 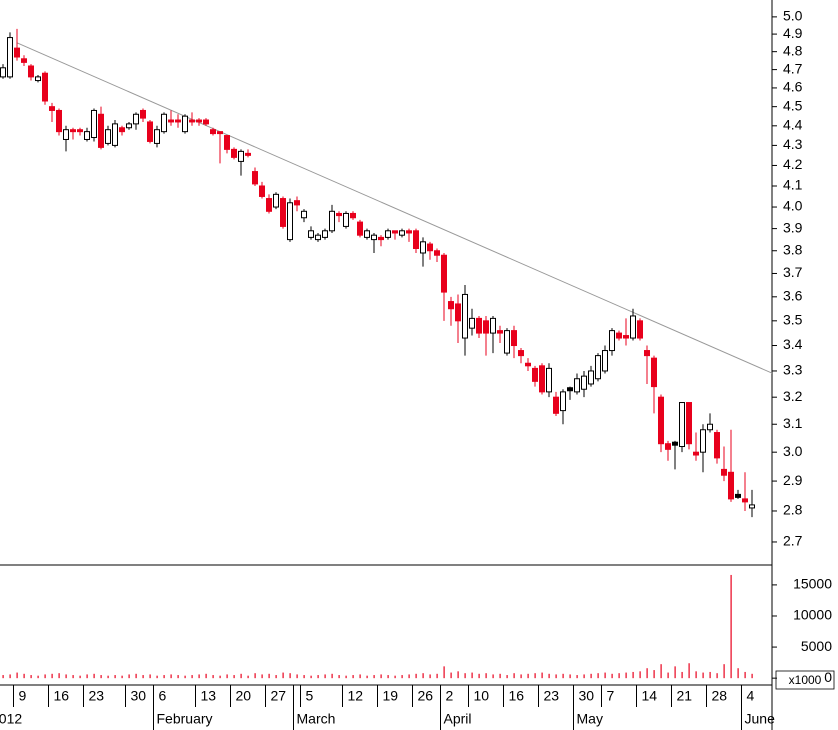 What do you see at coordinates (793, 185) in the screenshot?
I see `y-tick-label: 4.1` at bounding box center [793, 185].